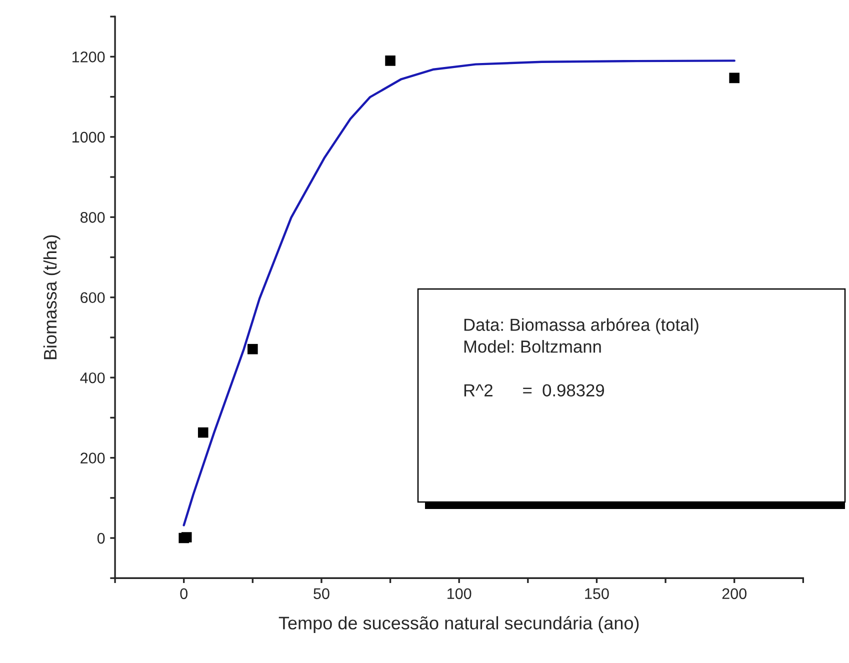 This screenshot has width=849, height=663. Describe the element at coordinates (184, 594) in the screenshot. I see `x-tick-label: 0` at that location.